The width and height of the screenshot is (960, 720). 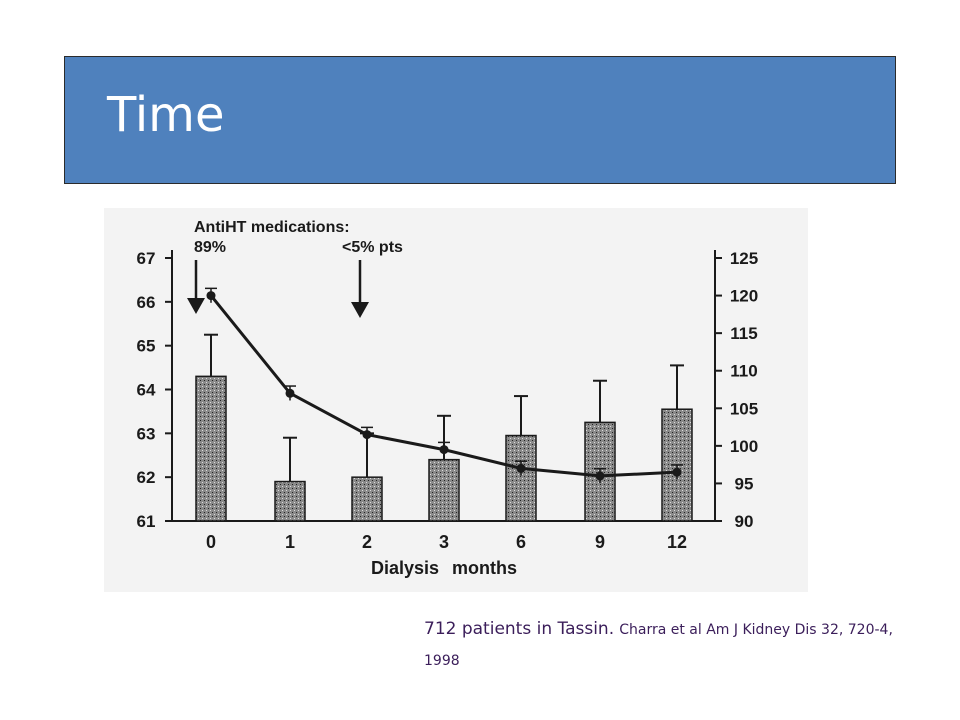 I want to click on y-left-tick-label: 63, so click(x=146, y=433).